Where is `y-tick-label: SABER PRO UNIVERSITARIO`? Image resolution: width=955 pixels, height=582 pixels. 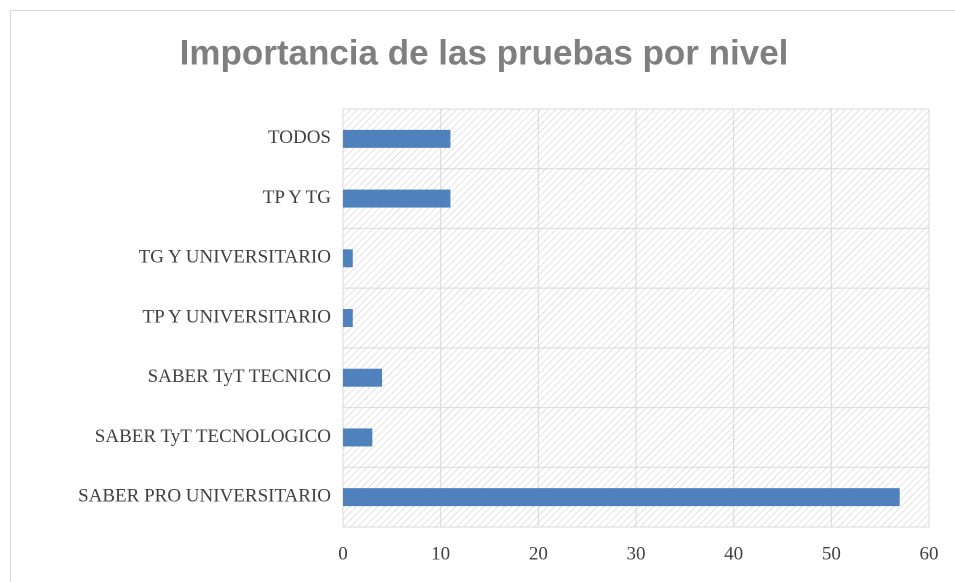 y-tick-label: SABER PRO UNIVERSITARIO is located at coordinates (204, 496).